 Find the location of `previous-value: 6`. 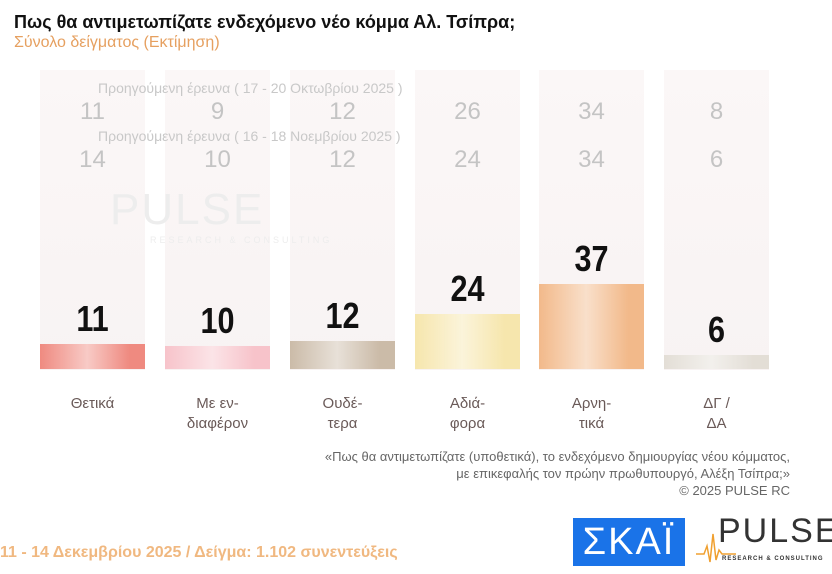

previous-value: 6 is located at coordinates (716, 159).